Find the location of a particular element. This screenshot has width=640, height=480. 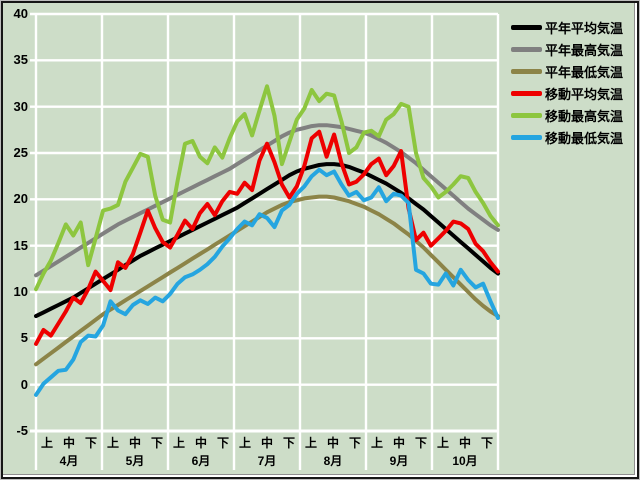

legend-item: 移動最低気温 is located at coordinates (574, 137).